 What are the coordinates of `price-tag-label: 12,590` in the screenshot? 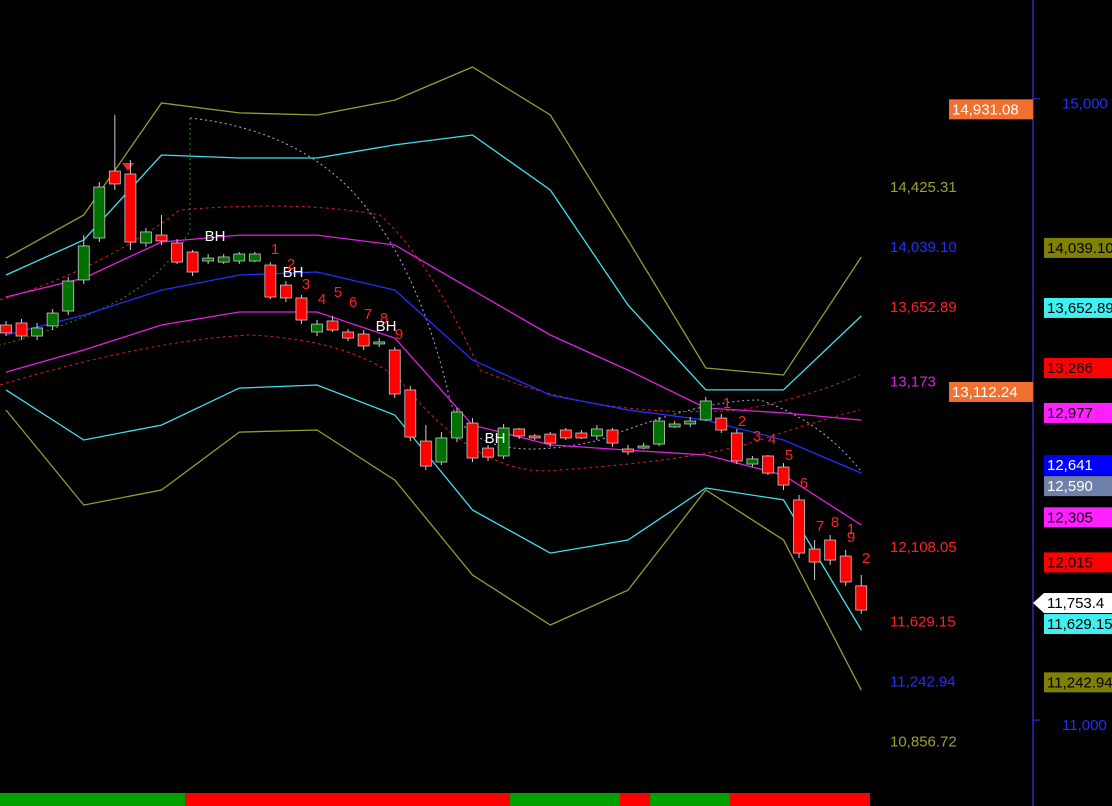 It's located at (1070, 486).